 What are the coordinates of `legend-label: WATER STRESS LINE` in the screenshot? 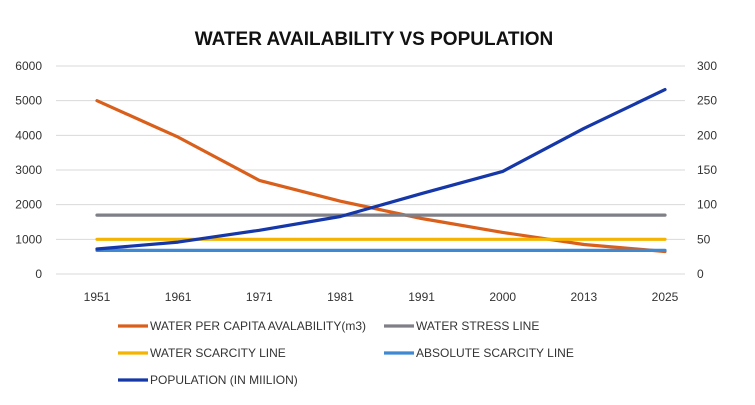 It's located at (477, 326).